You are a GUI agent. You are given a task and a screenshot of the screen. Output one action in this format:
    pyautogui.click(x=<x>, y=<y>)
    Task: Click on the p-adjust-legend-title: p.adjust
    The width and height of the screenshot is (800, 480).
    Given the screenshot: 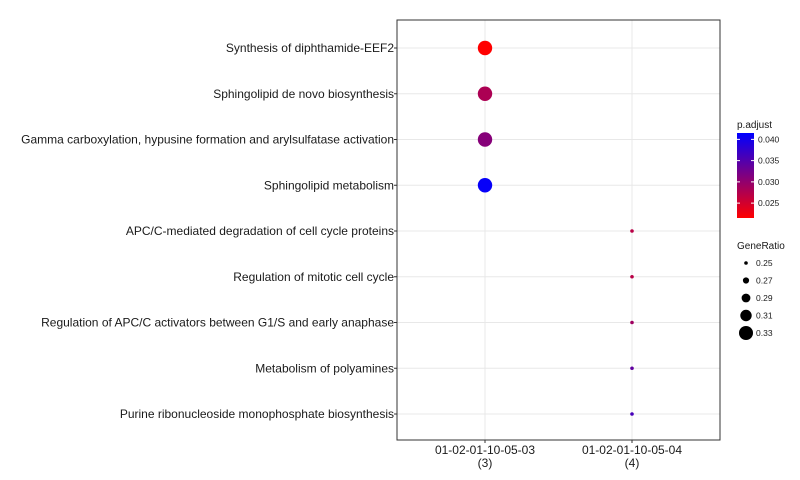 What is the action you would take?
    pyautogui.click(x=754, y=125)
    